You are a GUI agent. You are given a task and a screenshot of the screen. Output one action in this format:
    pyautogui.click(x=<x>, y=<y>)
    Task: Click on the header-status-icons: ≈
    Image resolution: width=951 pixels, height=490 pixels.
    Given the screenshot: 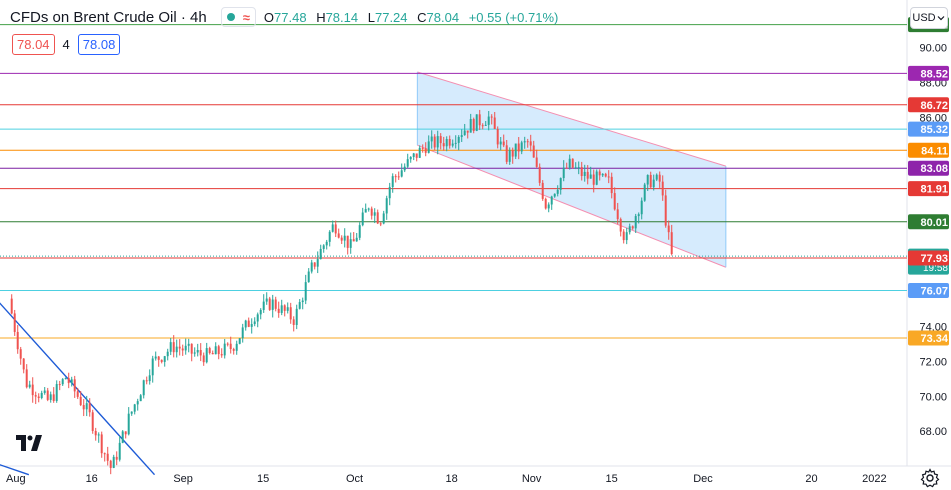 What is the action you would take?
    pyautogui.click(x=238, y=17)
    